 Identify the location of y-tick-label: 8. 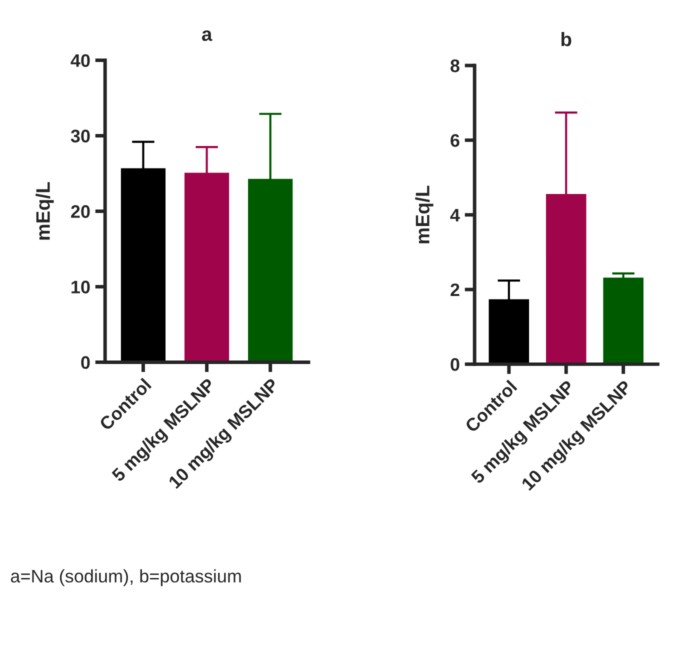
(455, 65).